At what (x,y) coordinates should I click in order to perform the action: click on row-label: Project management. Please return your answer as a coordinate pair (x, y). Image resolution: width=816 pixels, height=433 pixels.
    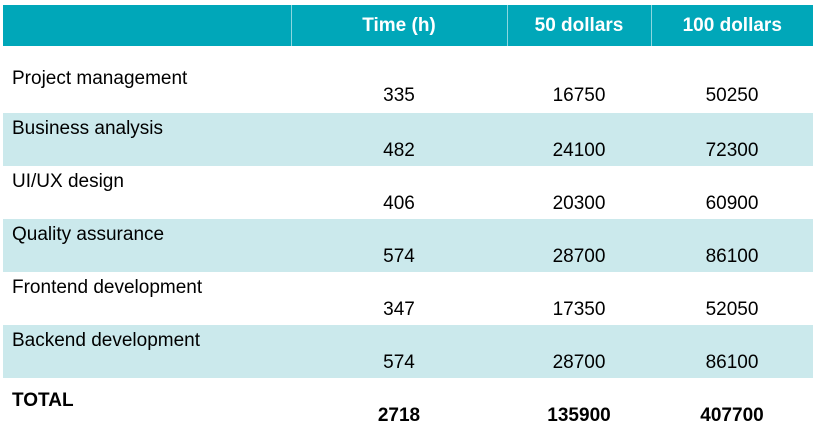
    Looking at the image, I should click on (100, 78).